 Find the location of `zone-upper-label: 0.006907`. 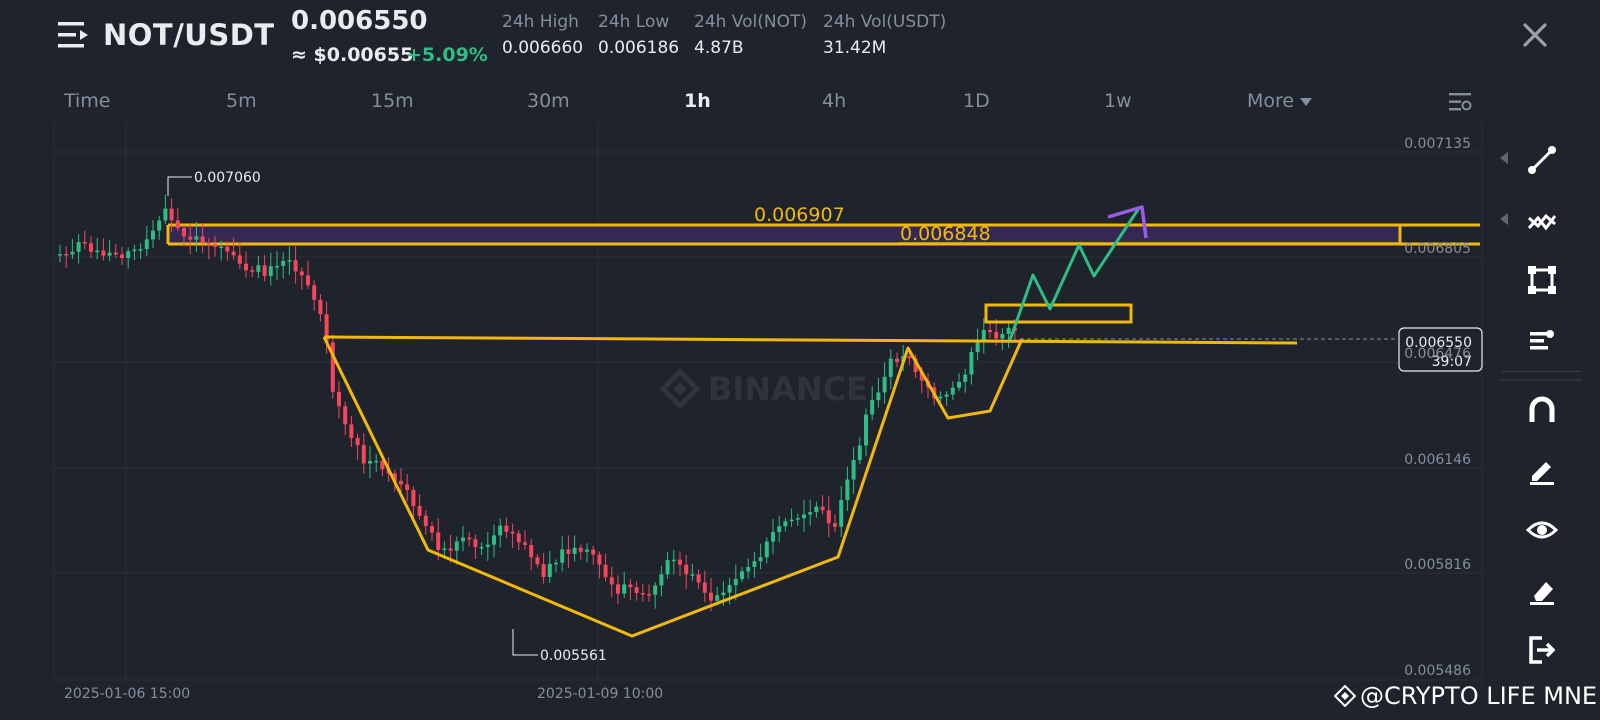

zone-upper-label: 0.006907 is located at coordinates (799, 215).